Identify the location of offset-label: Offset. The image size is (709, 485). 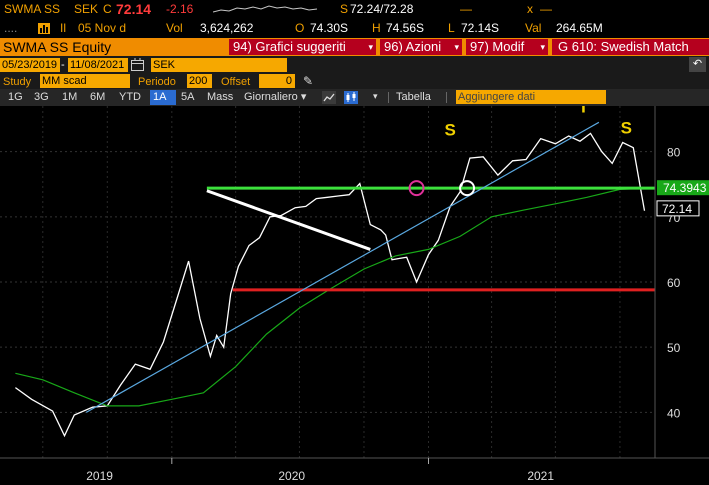
(236, 82).